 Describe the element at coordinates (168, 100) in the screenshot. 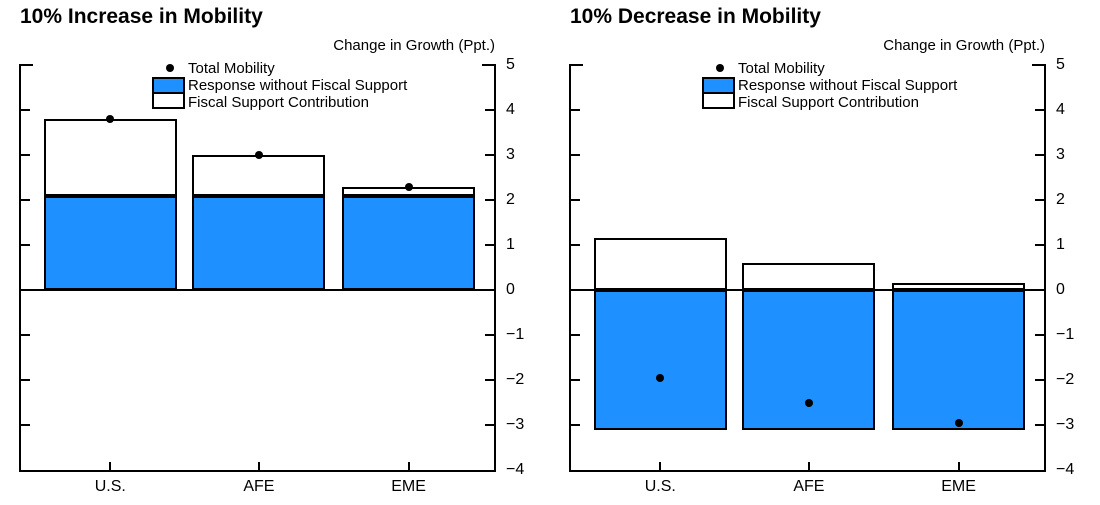

I see `legend-swatch-fiscal-icon` at that location.